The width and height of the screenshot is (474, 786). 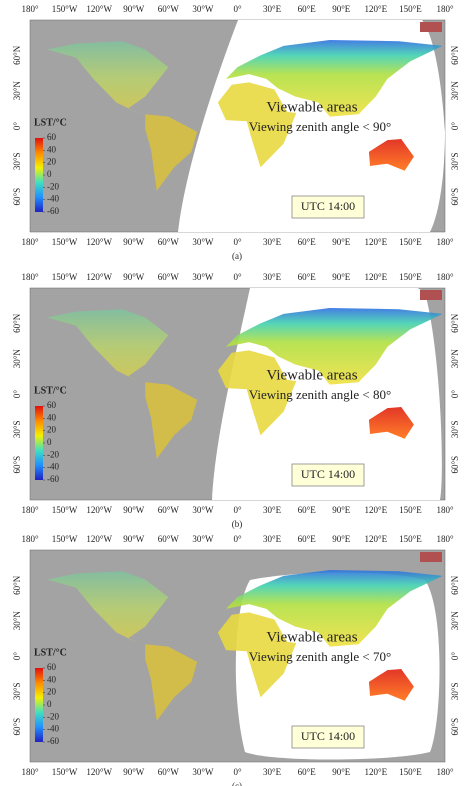 I want to click on panel-caption: (a), so click(x=237, y=256).